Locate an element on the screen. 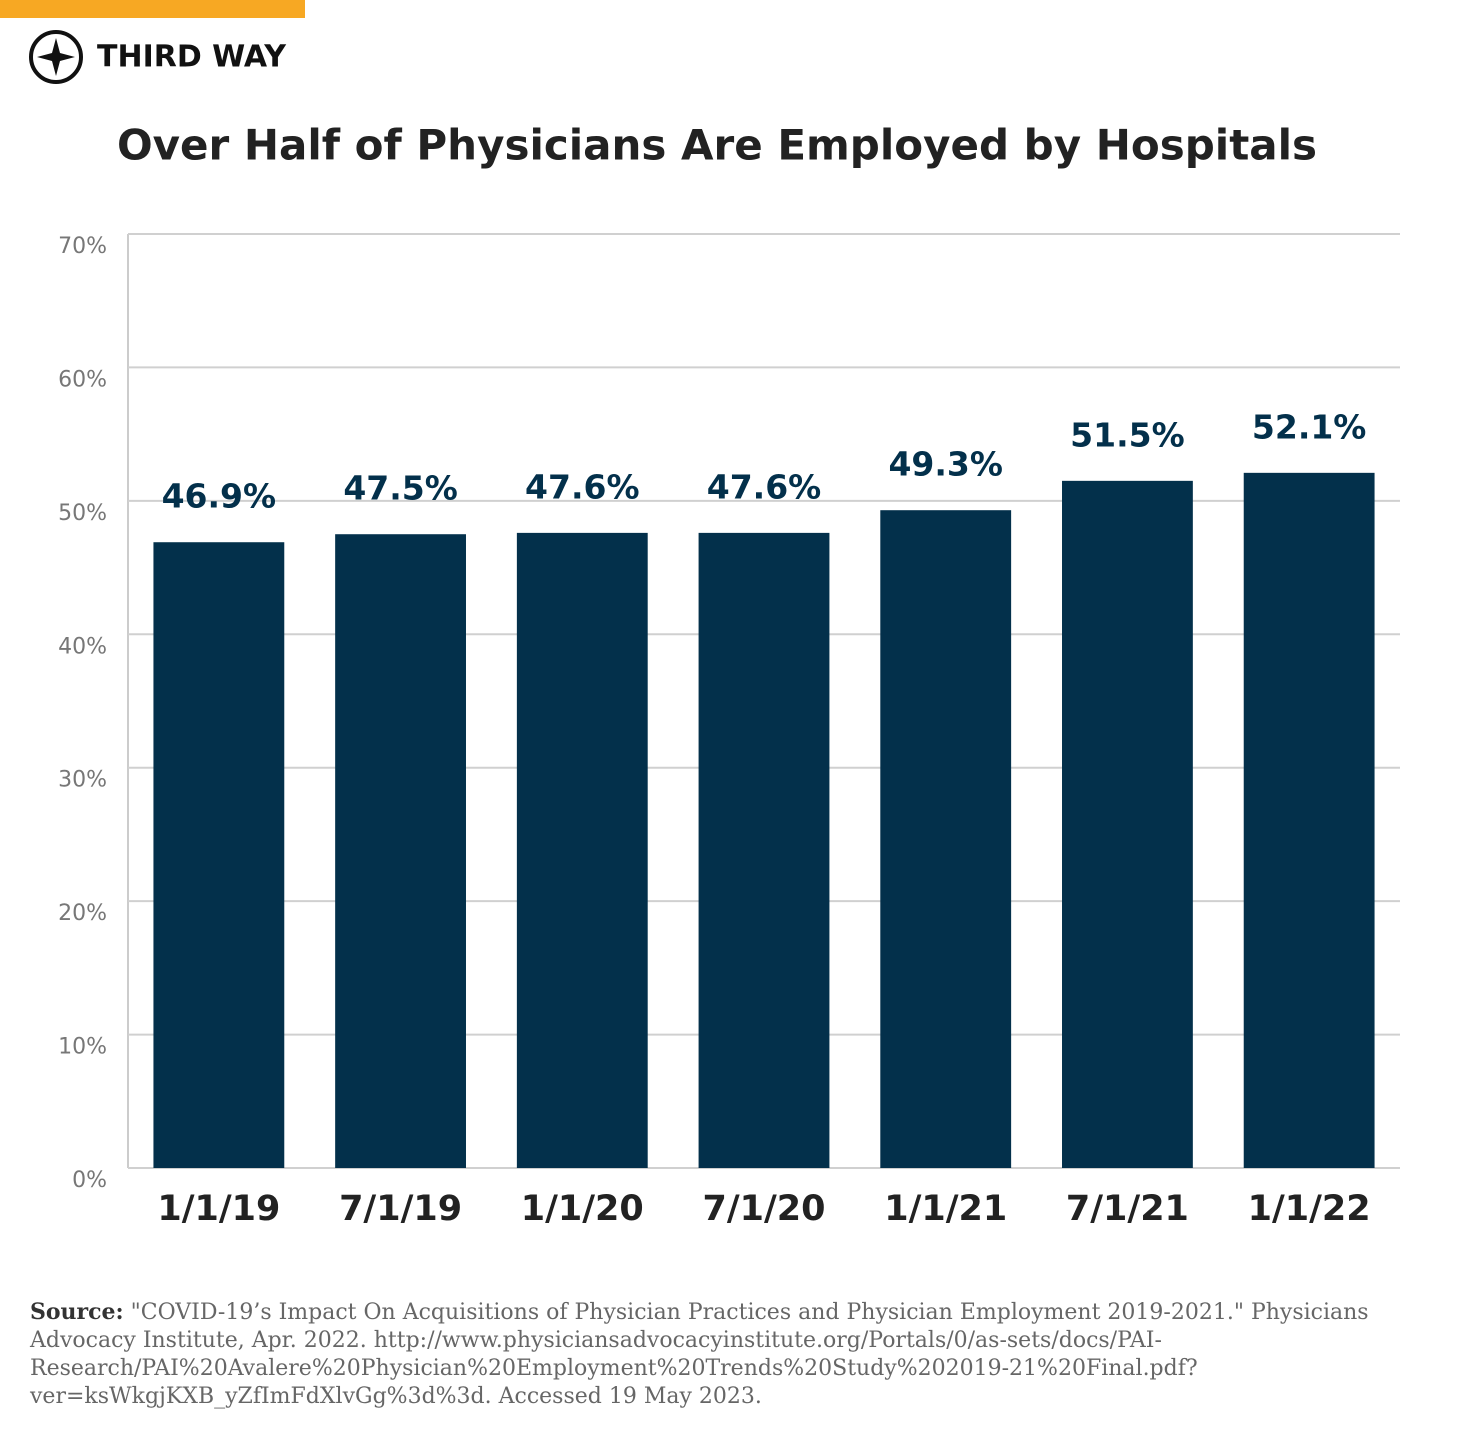  accent-bar is located at coordinates (152, 9).